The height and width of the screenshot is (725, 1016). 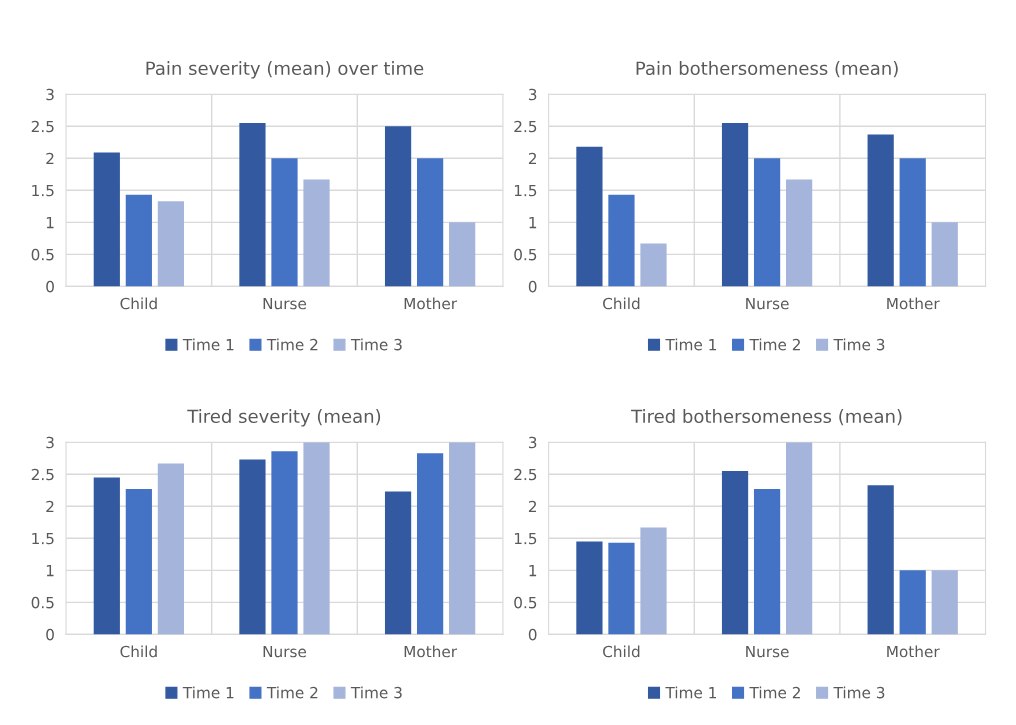 I want to click on chart-title: Tired bothersomeness (mean), so click(x=766, y=417).